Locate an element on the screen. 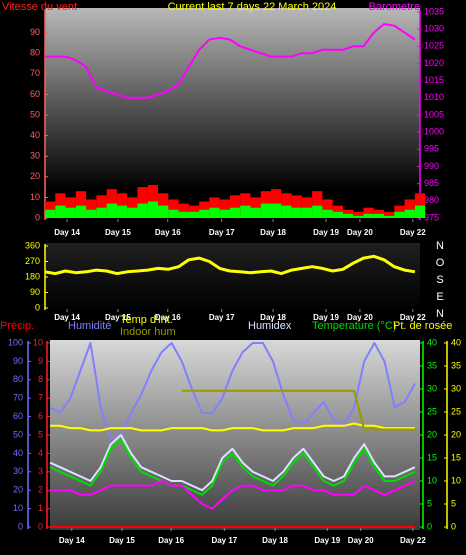  y2-tick-label: 25 is located at coordinates (432, 411).